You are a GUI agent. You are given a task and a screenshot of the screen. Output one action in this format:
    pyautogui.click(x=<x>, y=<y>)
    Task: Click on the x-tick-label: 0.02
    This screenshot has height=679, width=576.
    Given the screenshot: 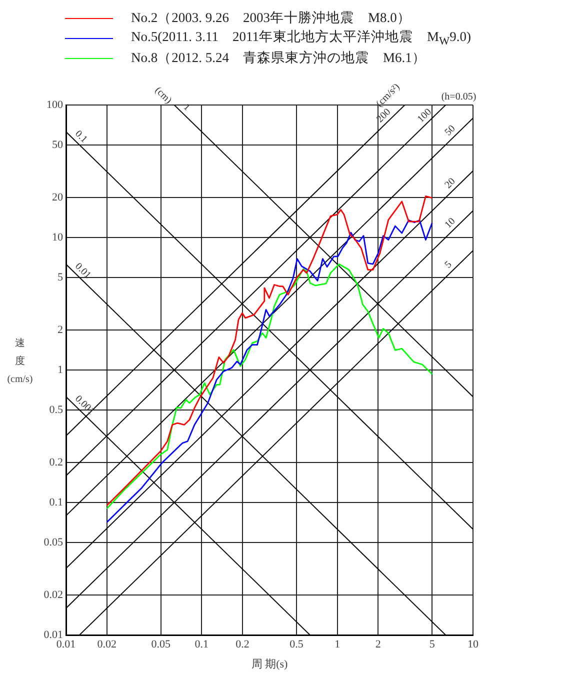 What is the action you would take?
    pyautogui.click(x=106, y=644)
    